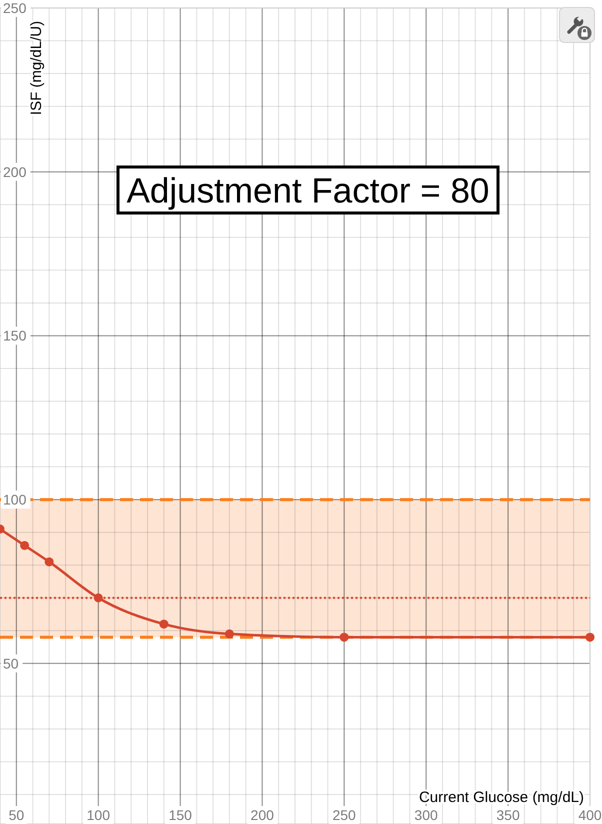 The width and height of the screenshot is (602, 824). What do you see at coordinates (344, 815) in the screenshot?
I see `x-tick-label: 250` at bounding box center [344, 815].